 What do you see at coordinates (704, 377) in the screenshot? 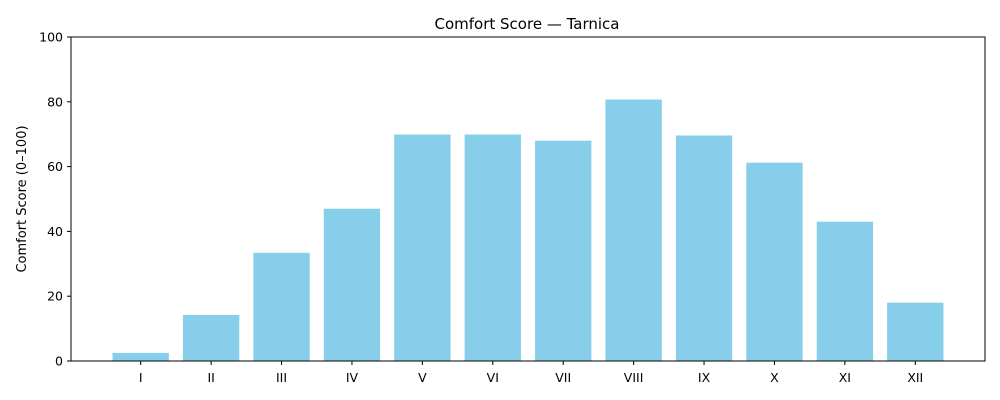
I see `x-tick-label: IX` at bounding box center [704, 377].